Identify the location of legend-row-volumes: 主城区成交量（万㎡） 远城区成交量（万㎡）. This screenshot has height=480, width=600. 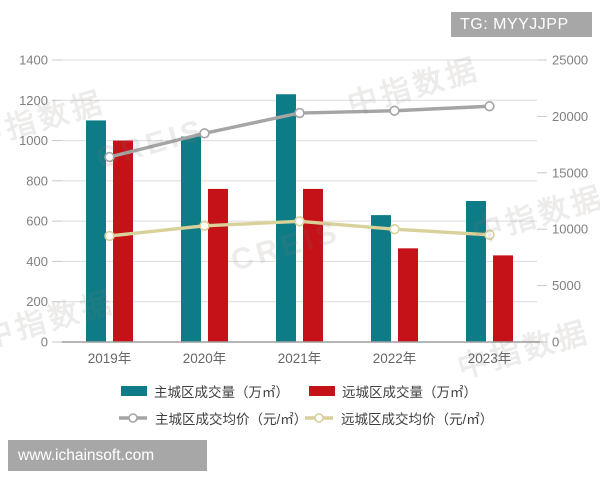
(300, 390).